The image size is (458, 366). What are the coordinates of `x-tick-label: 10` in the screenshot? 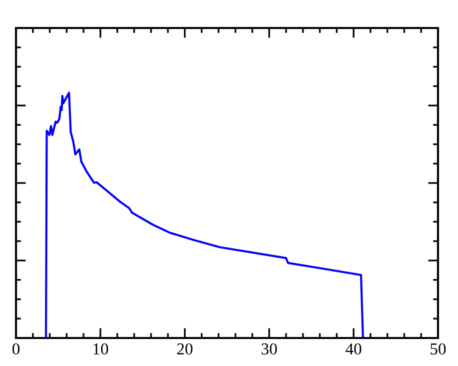 It's located at (101, 349).